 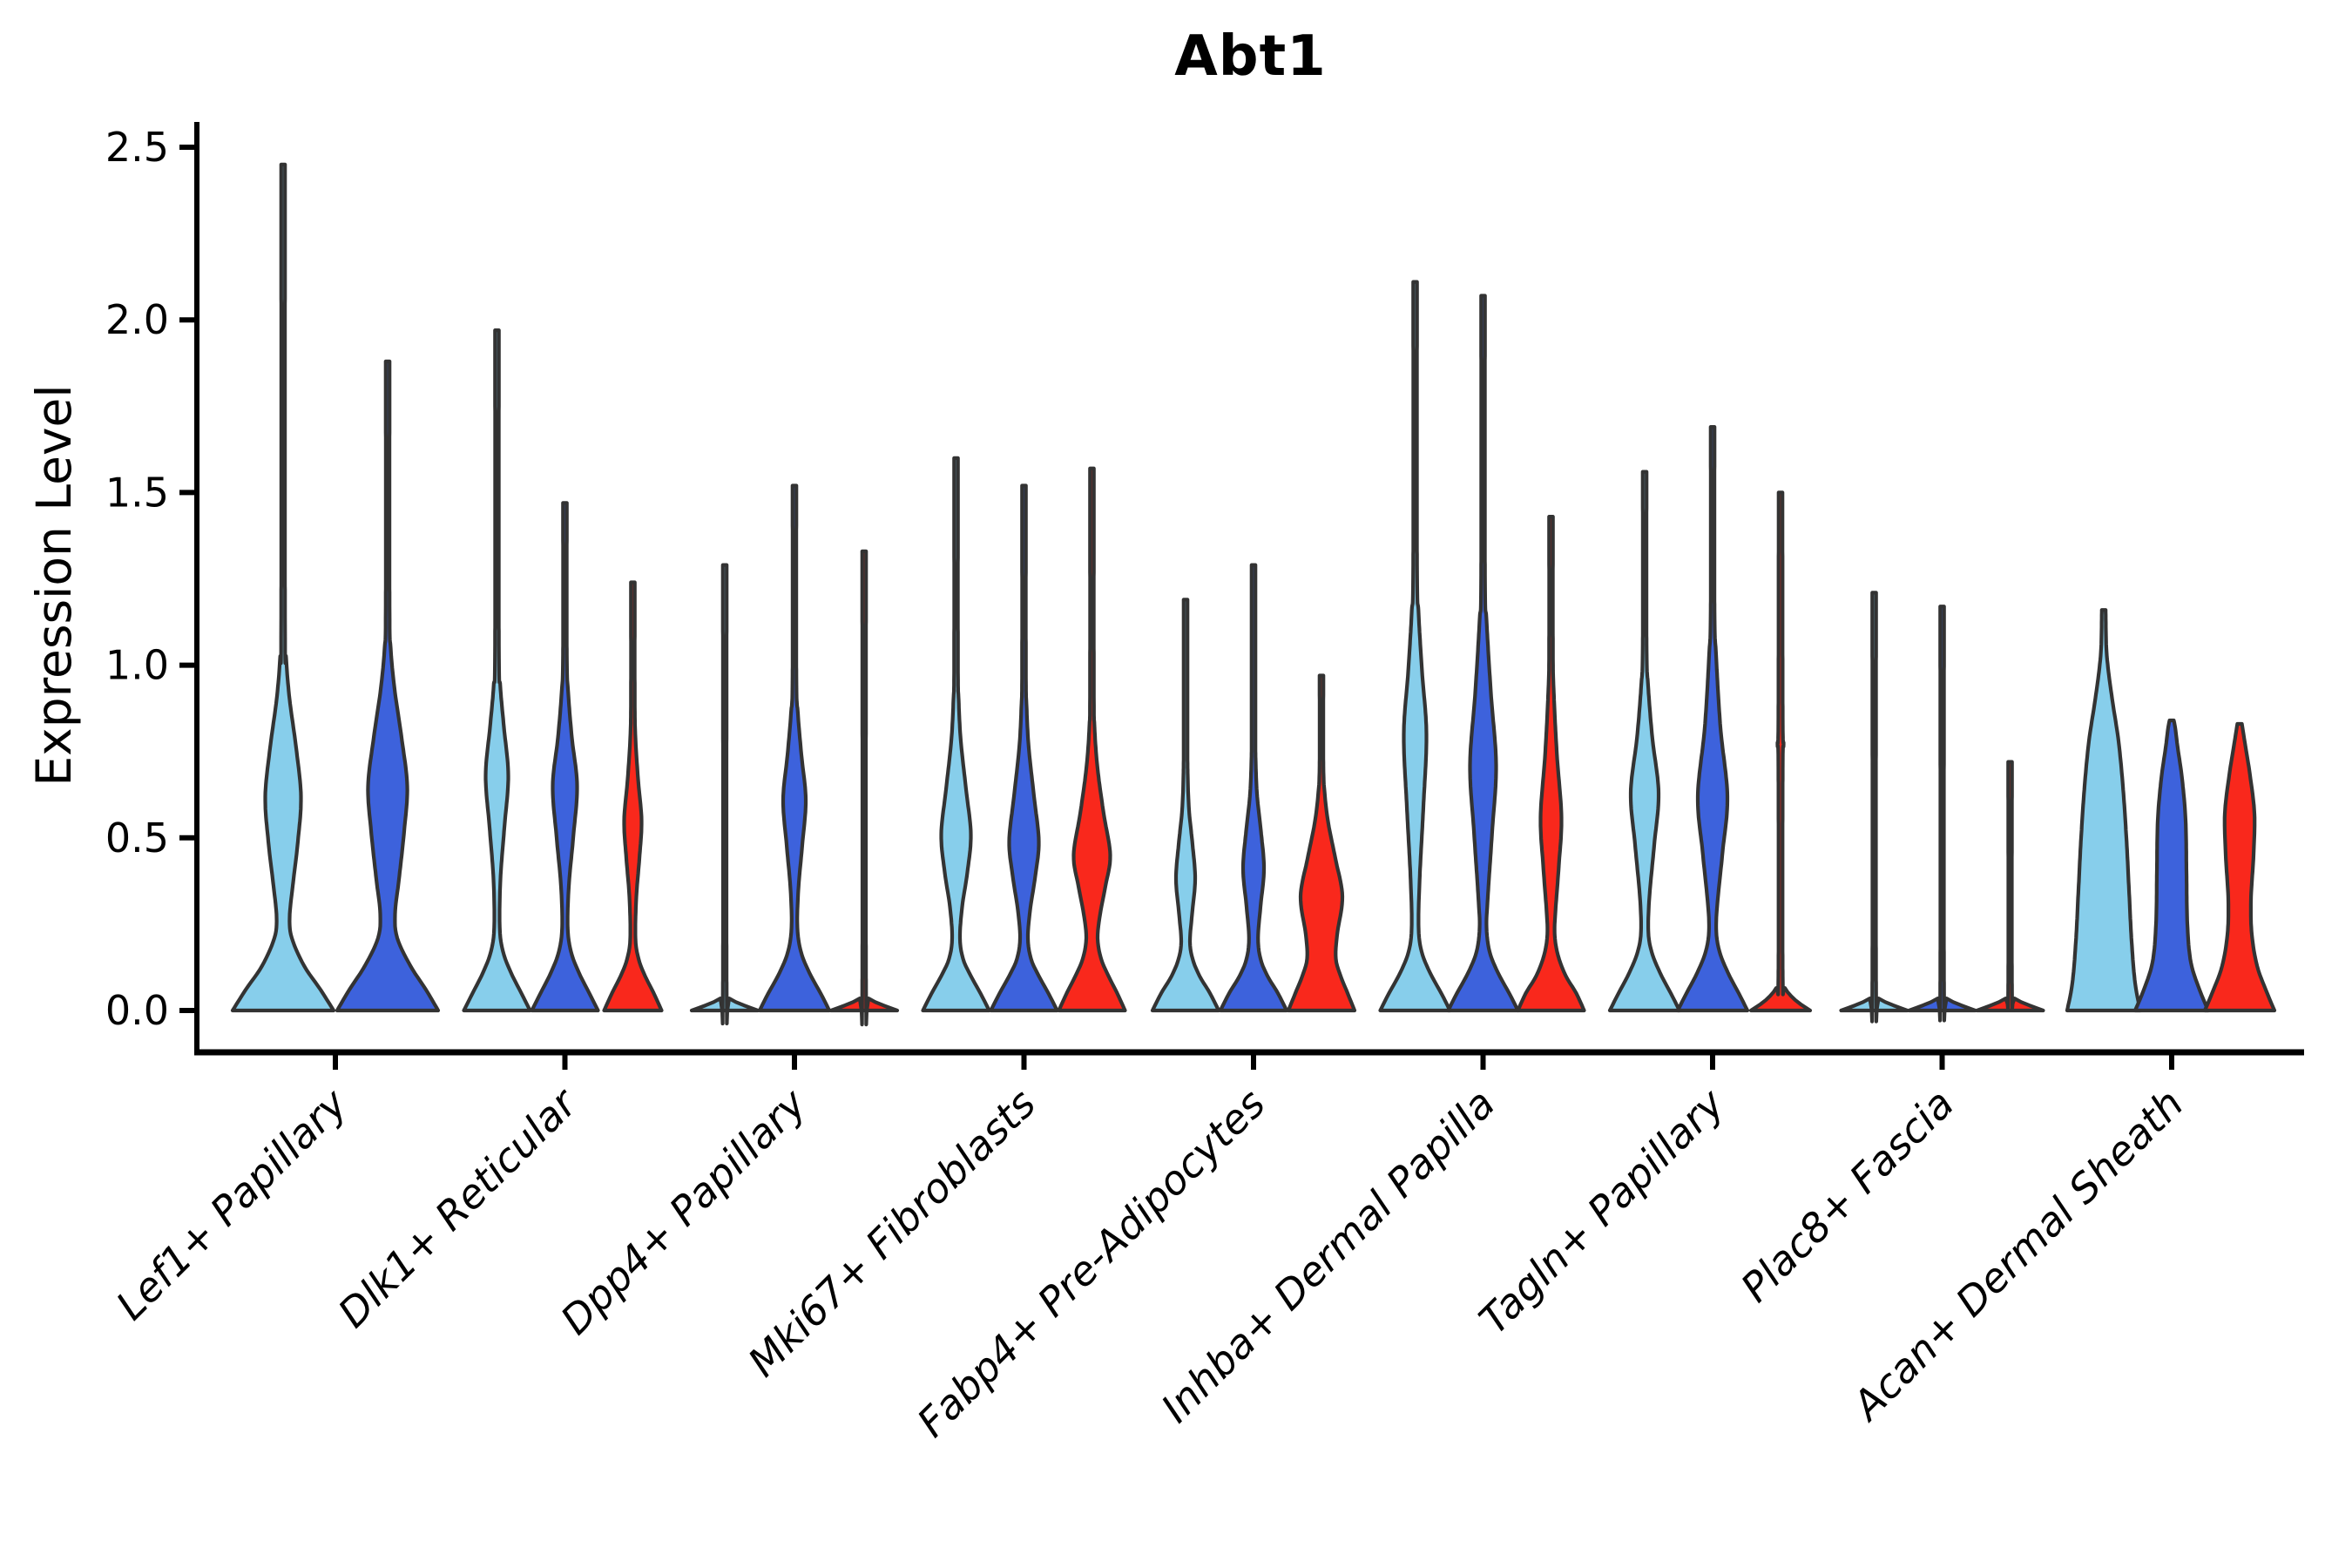 What do you see at coordinates (137, 492) in the screenshot?
I see `y-tick-label: 1.5` at bounding box center [137, 492].